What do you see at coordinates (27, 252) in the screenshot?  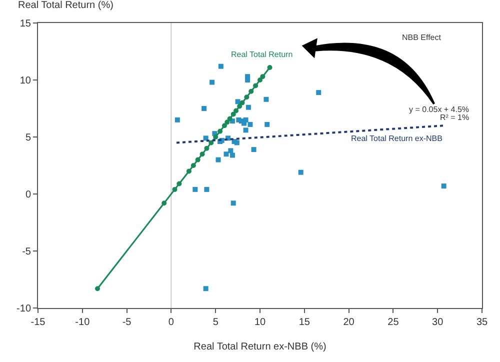 I see `y-tick-label: -5` at bounding box center [27, 252].